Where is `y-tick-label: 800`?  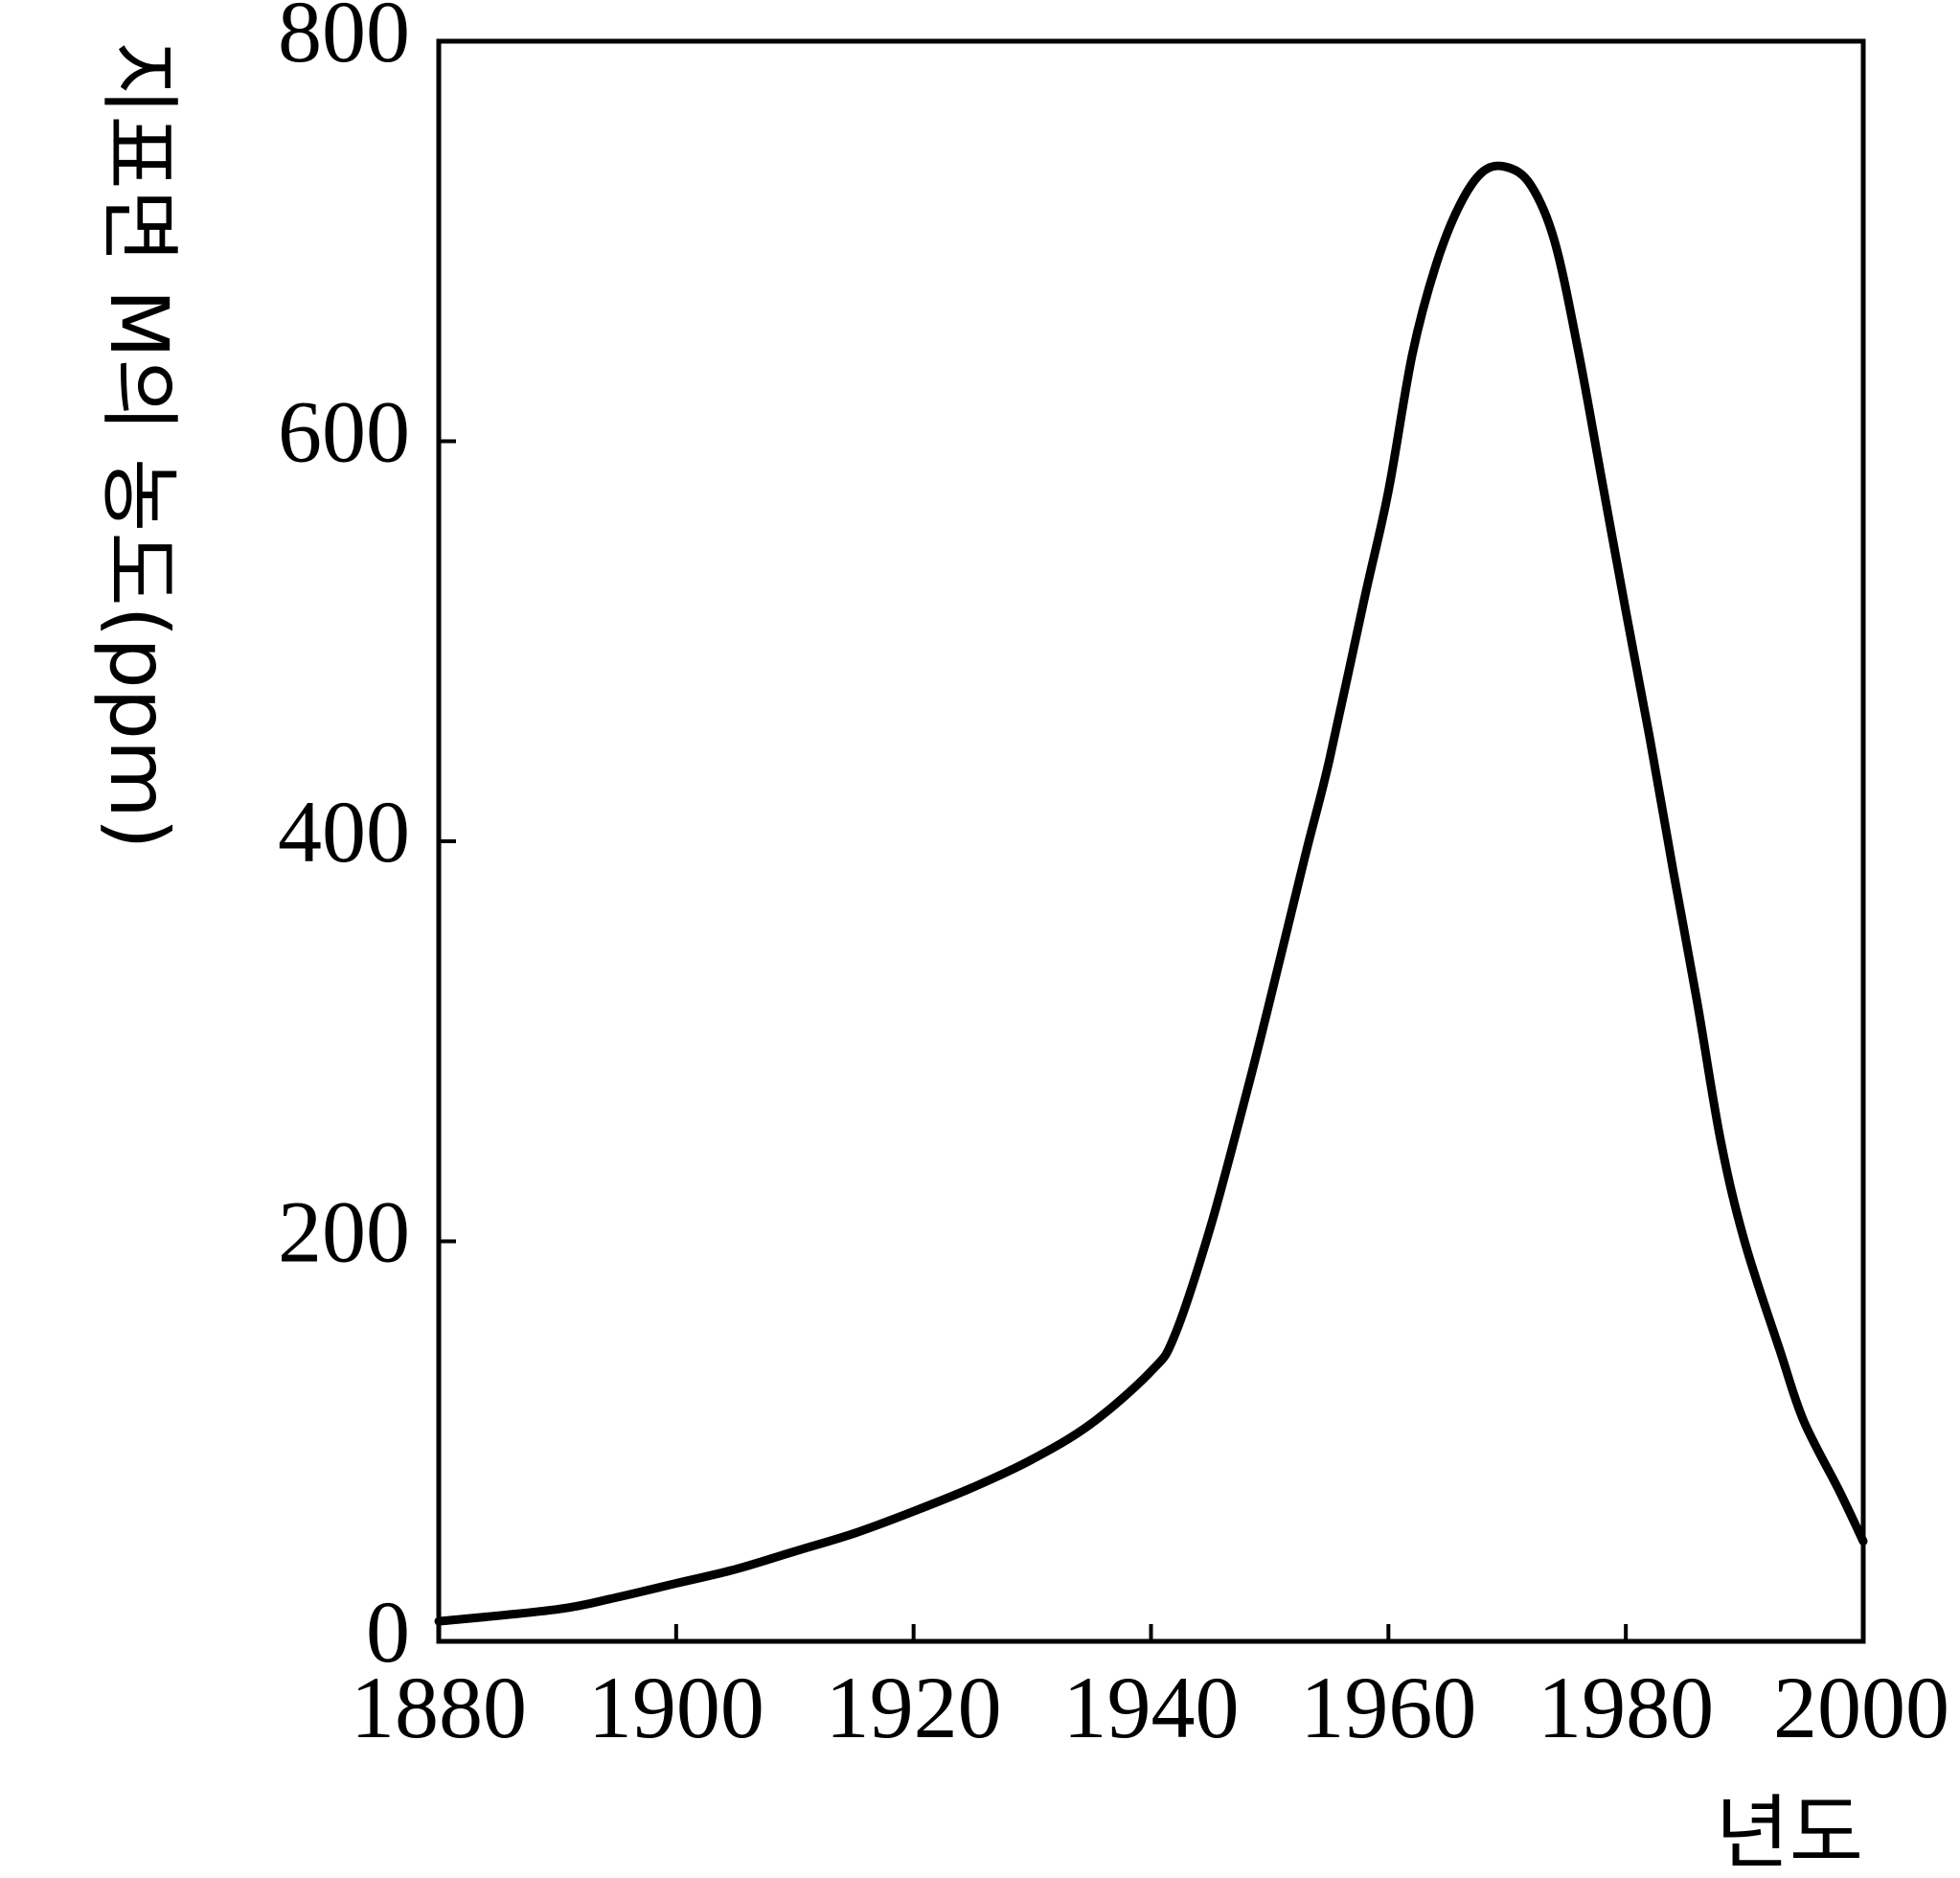 y-tick-label: 800 is located at coordinates (344, 40).